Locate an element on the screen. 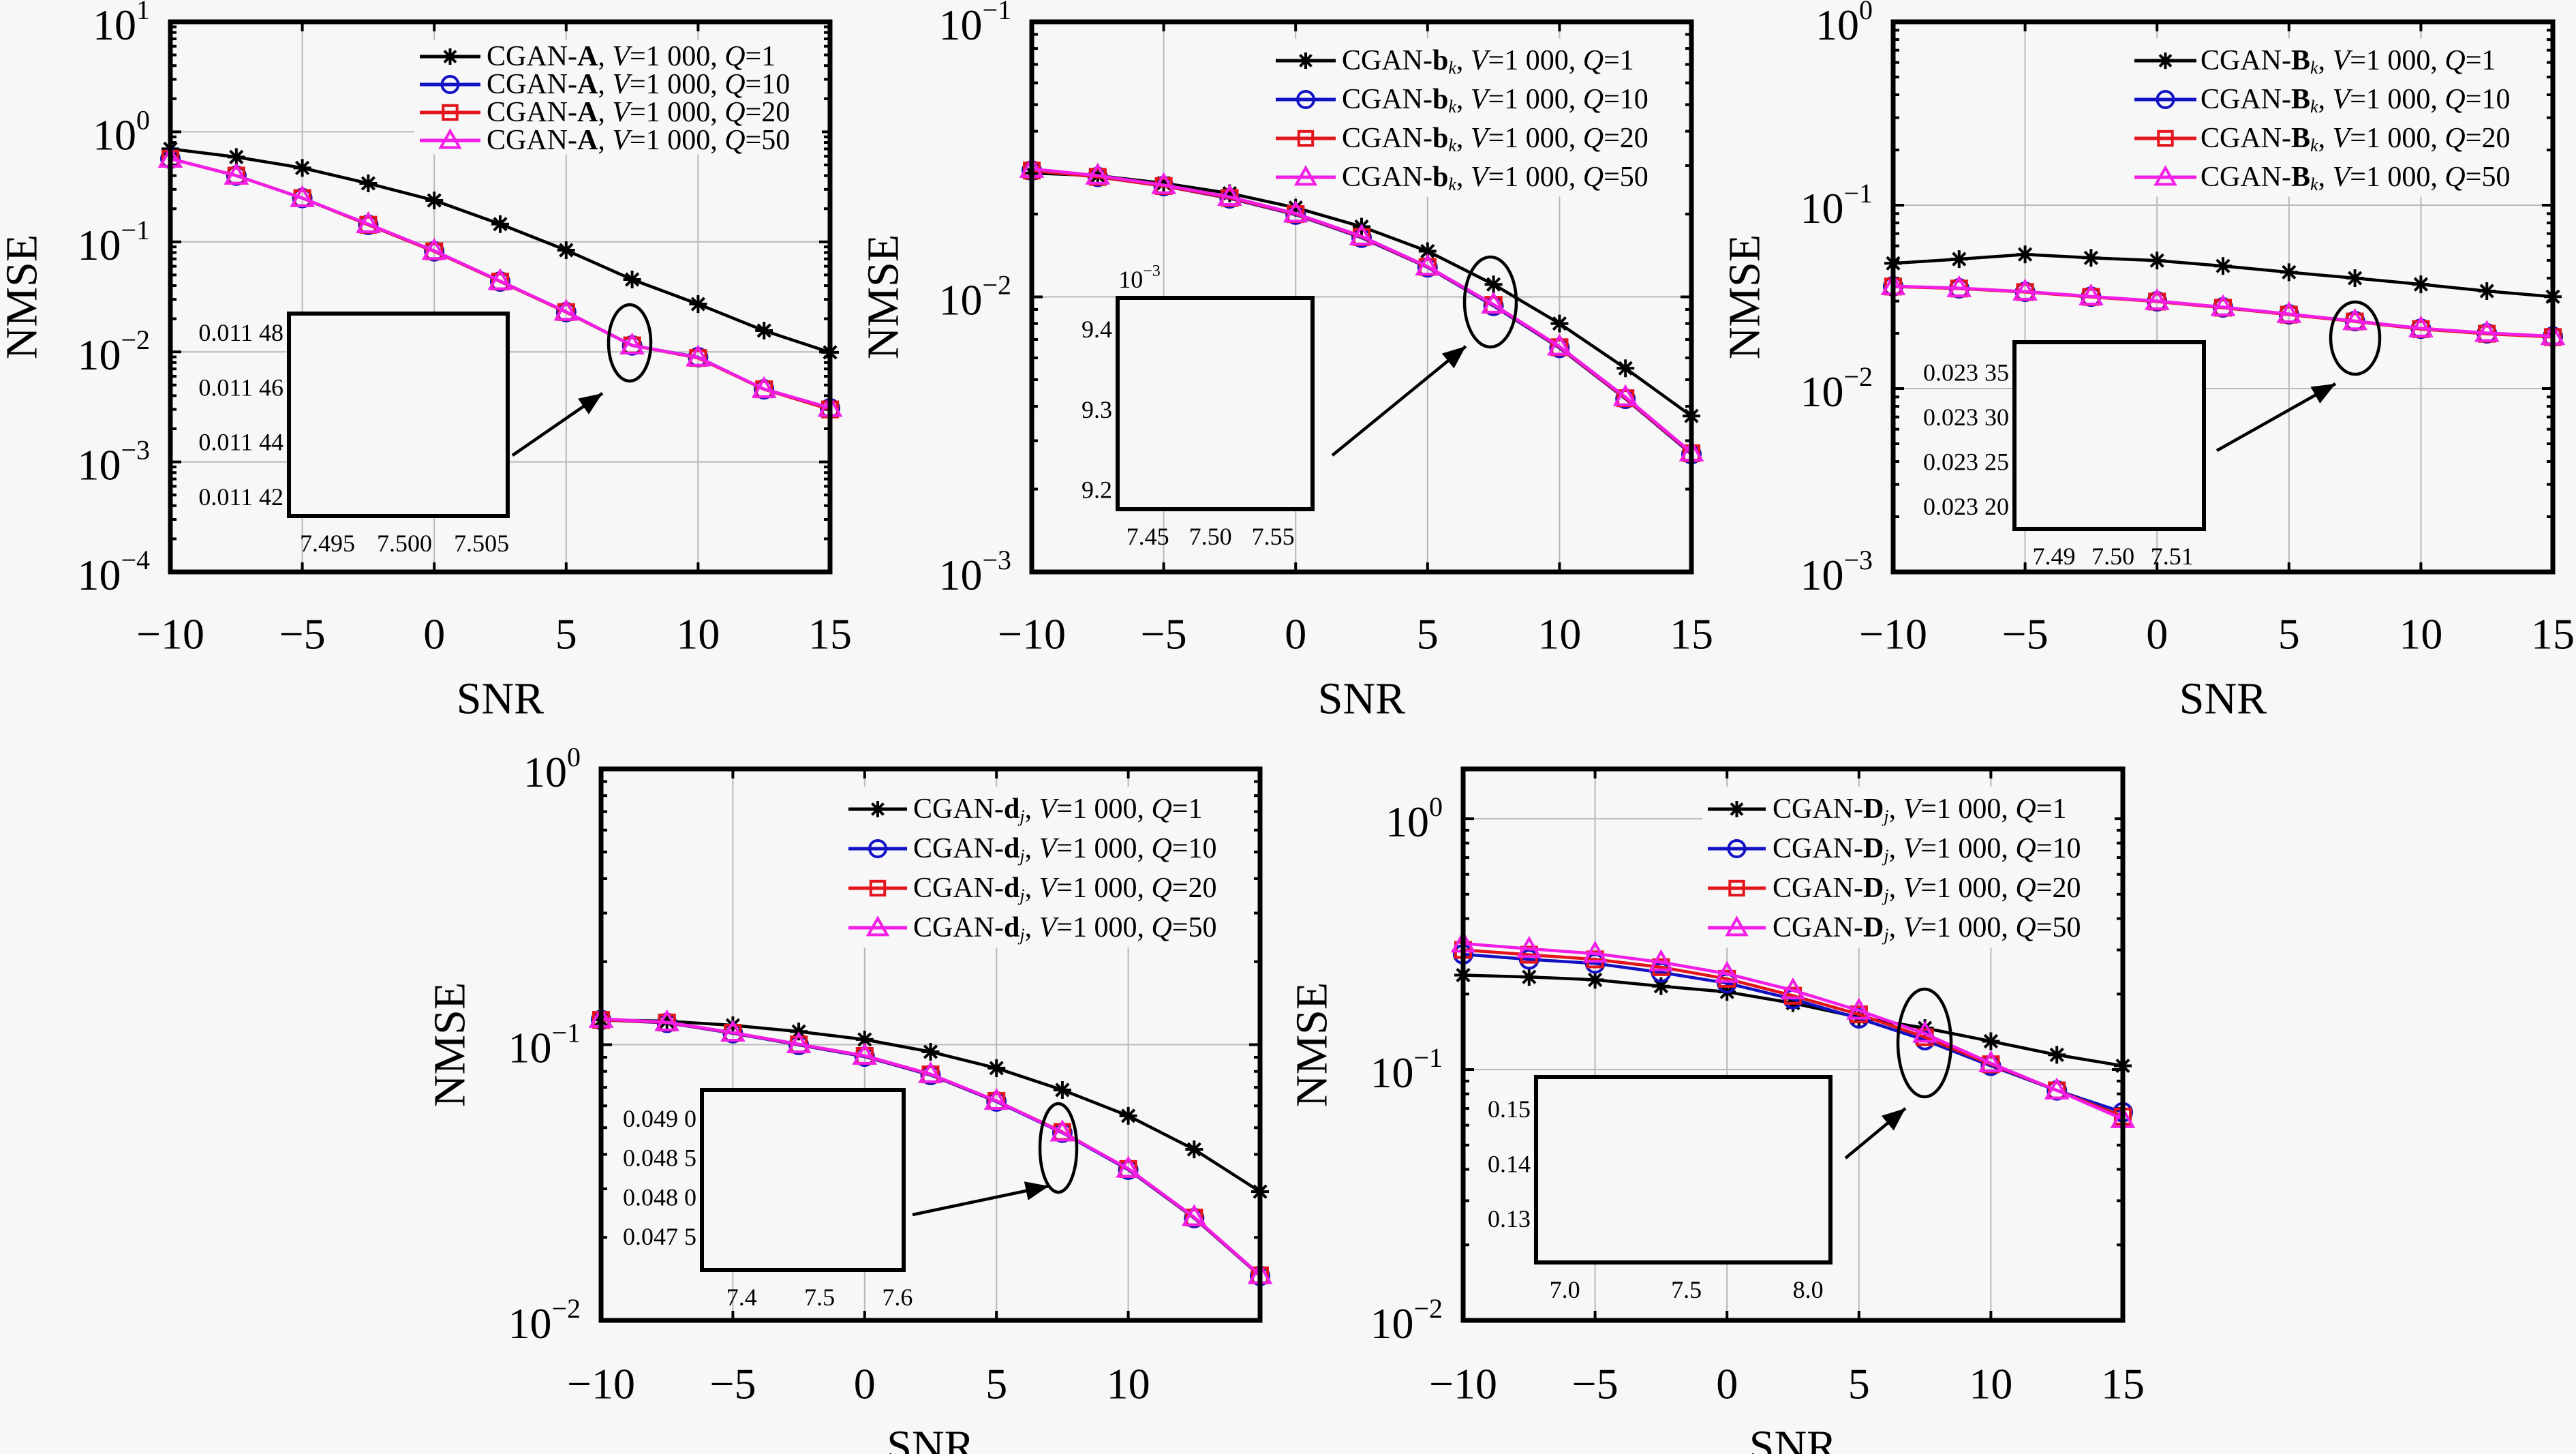 The height and width of the screenshot is (1454, 2576). legend-label: CGAN-Dj, V=1 000, Q=50 is located at coordinates (1927, 929).